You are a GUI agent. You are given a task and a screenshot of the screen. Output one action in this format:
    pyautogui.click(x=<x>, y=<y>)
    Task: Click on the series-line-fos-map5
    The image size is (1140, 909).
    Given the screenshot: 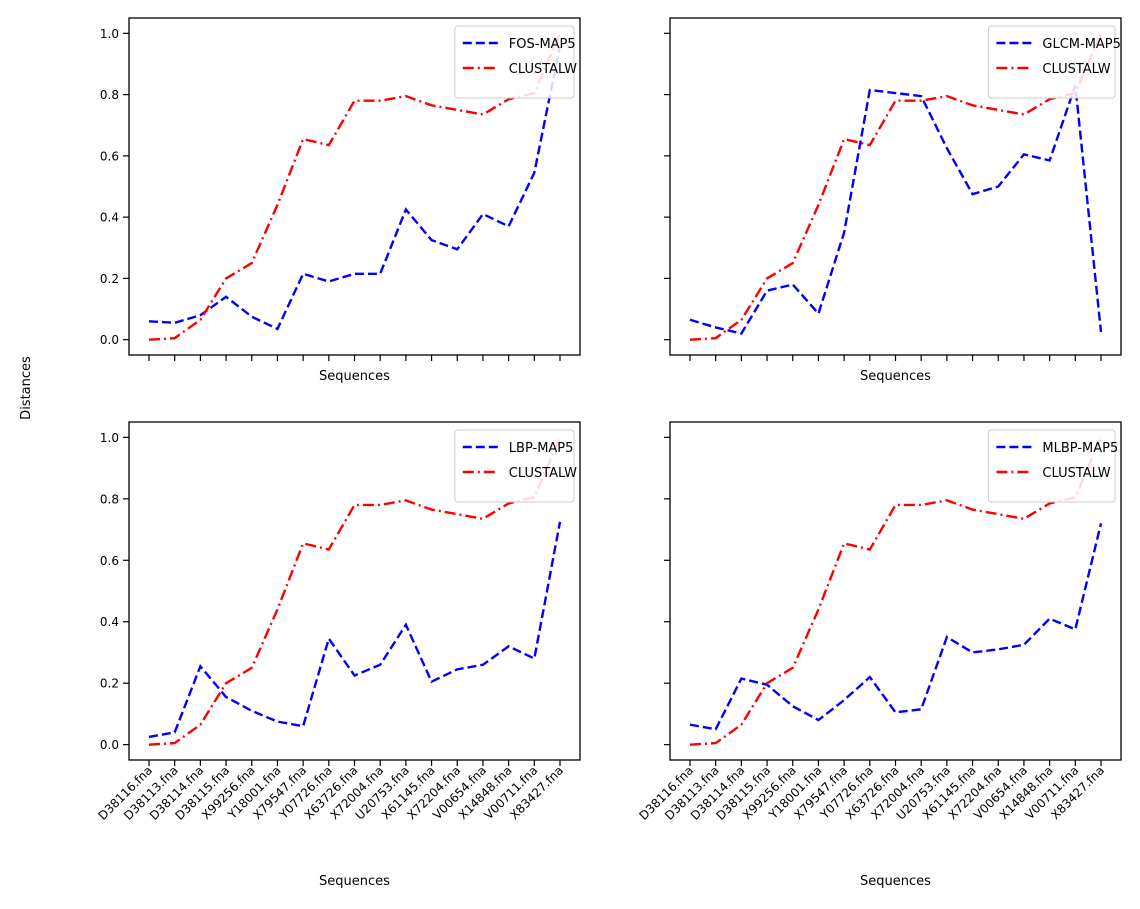 What is the action you would take?
    pyautogui.click(x=355, y=188)
    